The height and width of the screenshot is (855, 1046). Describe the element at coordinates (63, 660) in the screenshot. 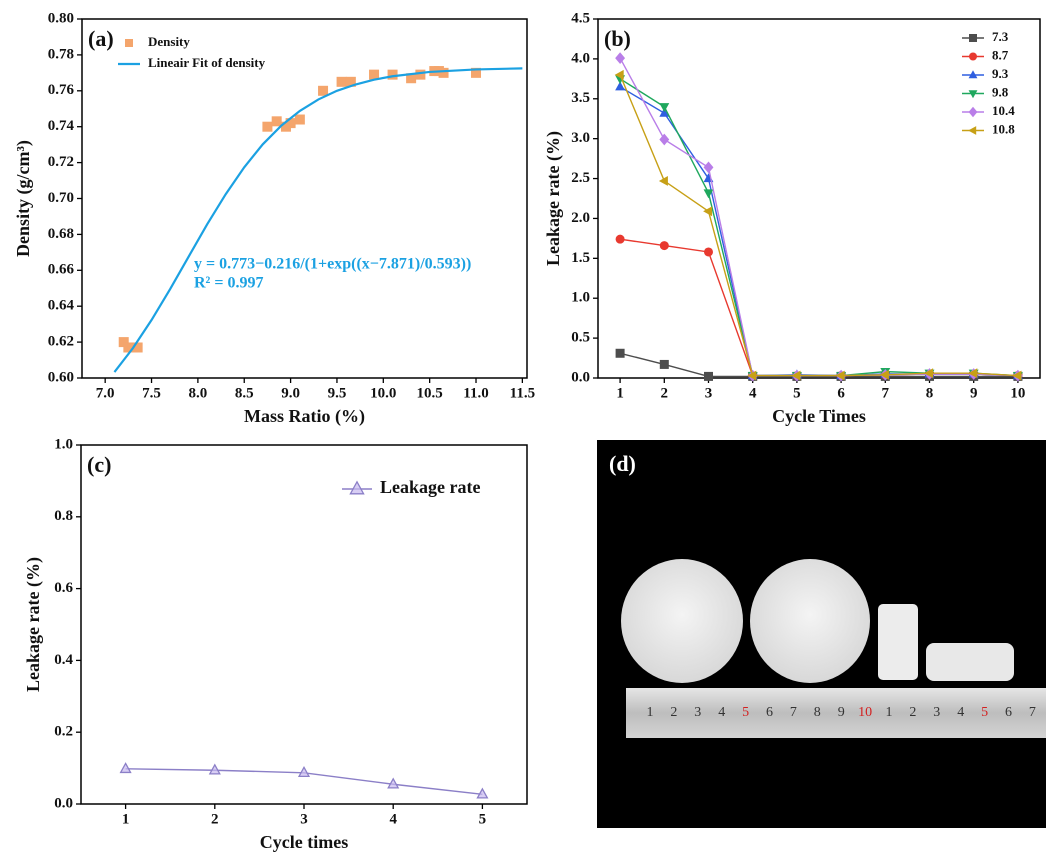

I see `y-tick-label: 0.4` at that location.